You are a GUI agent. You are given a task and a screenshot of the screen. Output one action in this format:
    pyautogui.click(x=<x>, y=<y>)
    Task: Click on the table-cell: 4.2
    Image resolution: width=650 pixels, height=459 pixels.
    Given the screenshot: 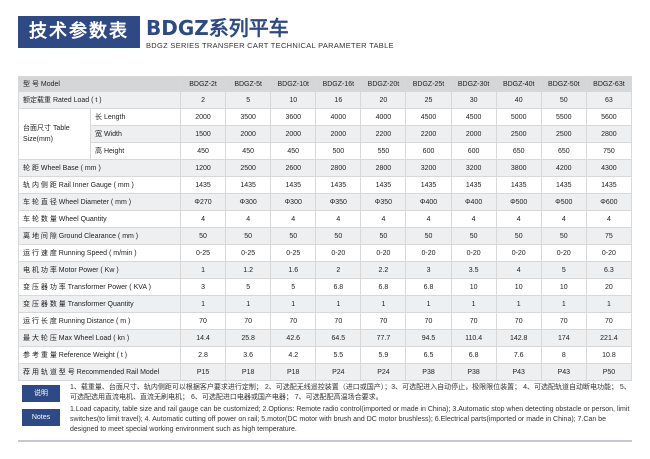 What is the action you would take?
    pyautogui.click(x=293, y=355)
    